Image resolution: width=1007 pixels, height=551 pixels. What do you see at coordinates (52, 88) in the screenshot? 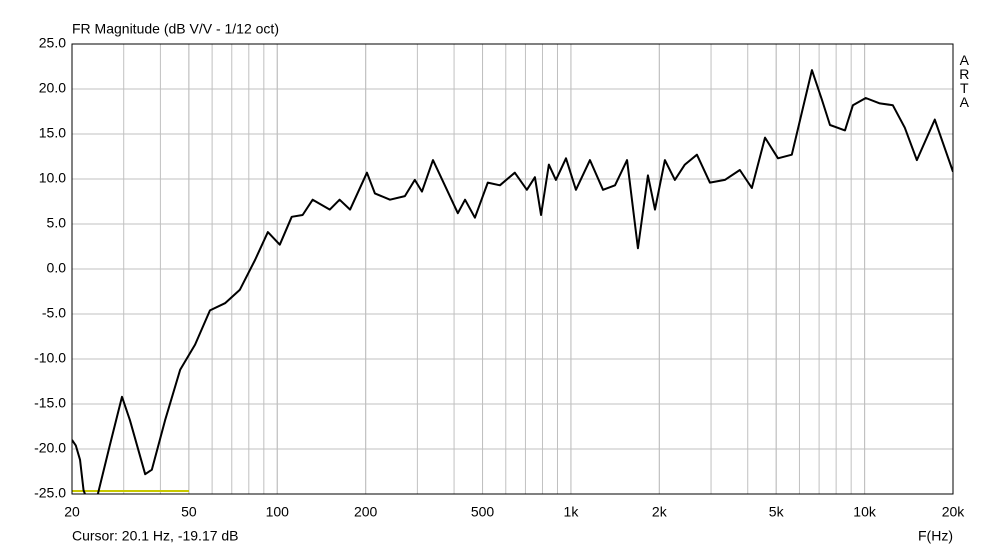
I see `y-tick-label: 20.0` at bounding box center [52, 88].